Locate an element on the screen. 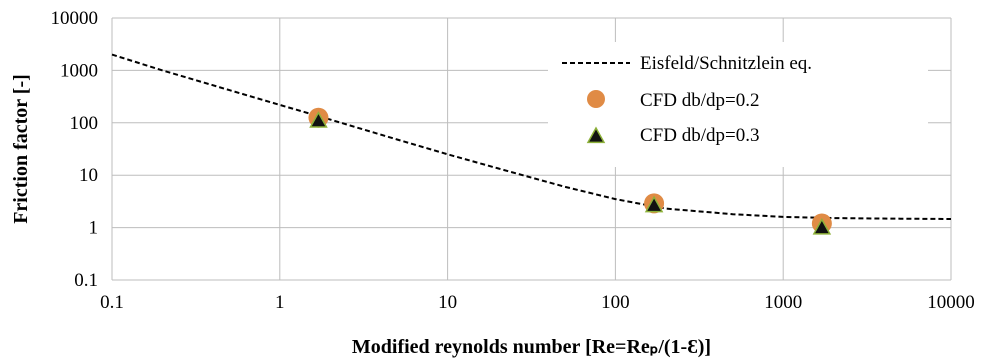 This screenshot has width=987, height=360. x-axis-title: Modified reynolds number [Re=Reₚ/(1-Ɛ)] is located at coordinates (531, 347).